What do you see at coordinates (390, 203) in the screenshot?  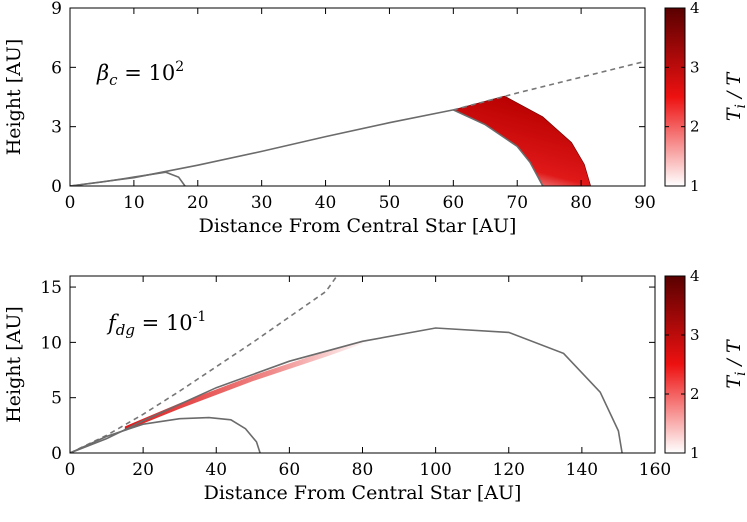 I see `x-tick-label: 50` at bounding box center [390, 203].